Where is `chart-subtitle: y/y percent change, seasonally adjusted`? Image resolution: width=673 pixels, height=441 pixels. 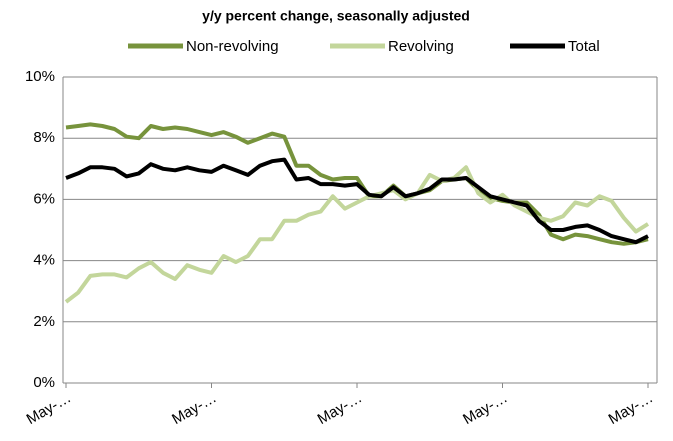 chart-subtitle: y/y percent change, seasonally adjusted is located at coordinates (336, 16).